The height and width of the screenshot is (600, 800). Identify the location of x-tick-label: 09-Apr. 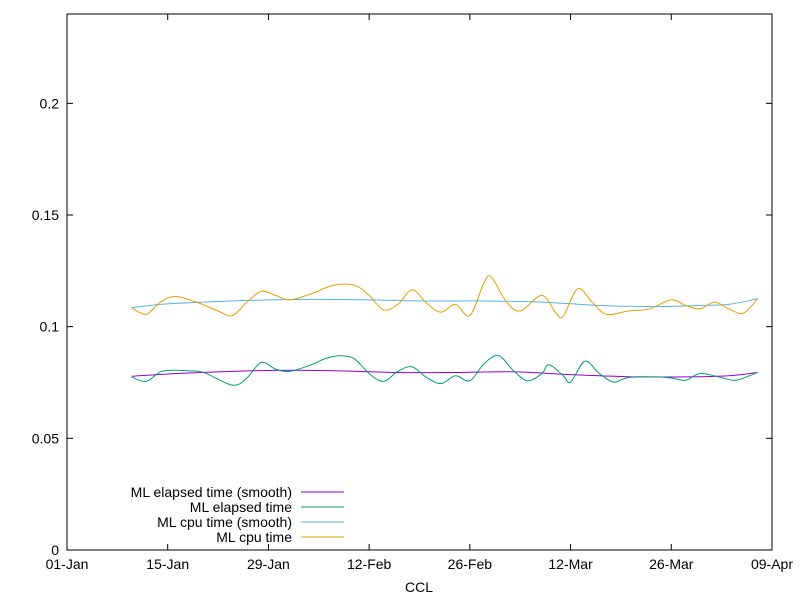
(772, 564).